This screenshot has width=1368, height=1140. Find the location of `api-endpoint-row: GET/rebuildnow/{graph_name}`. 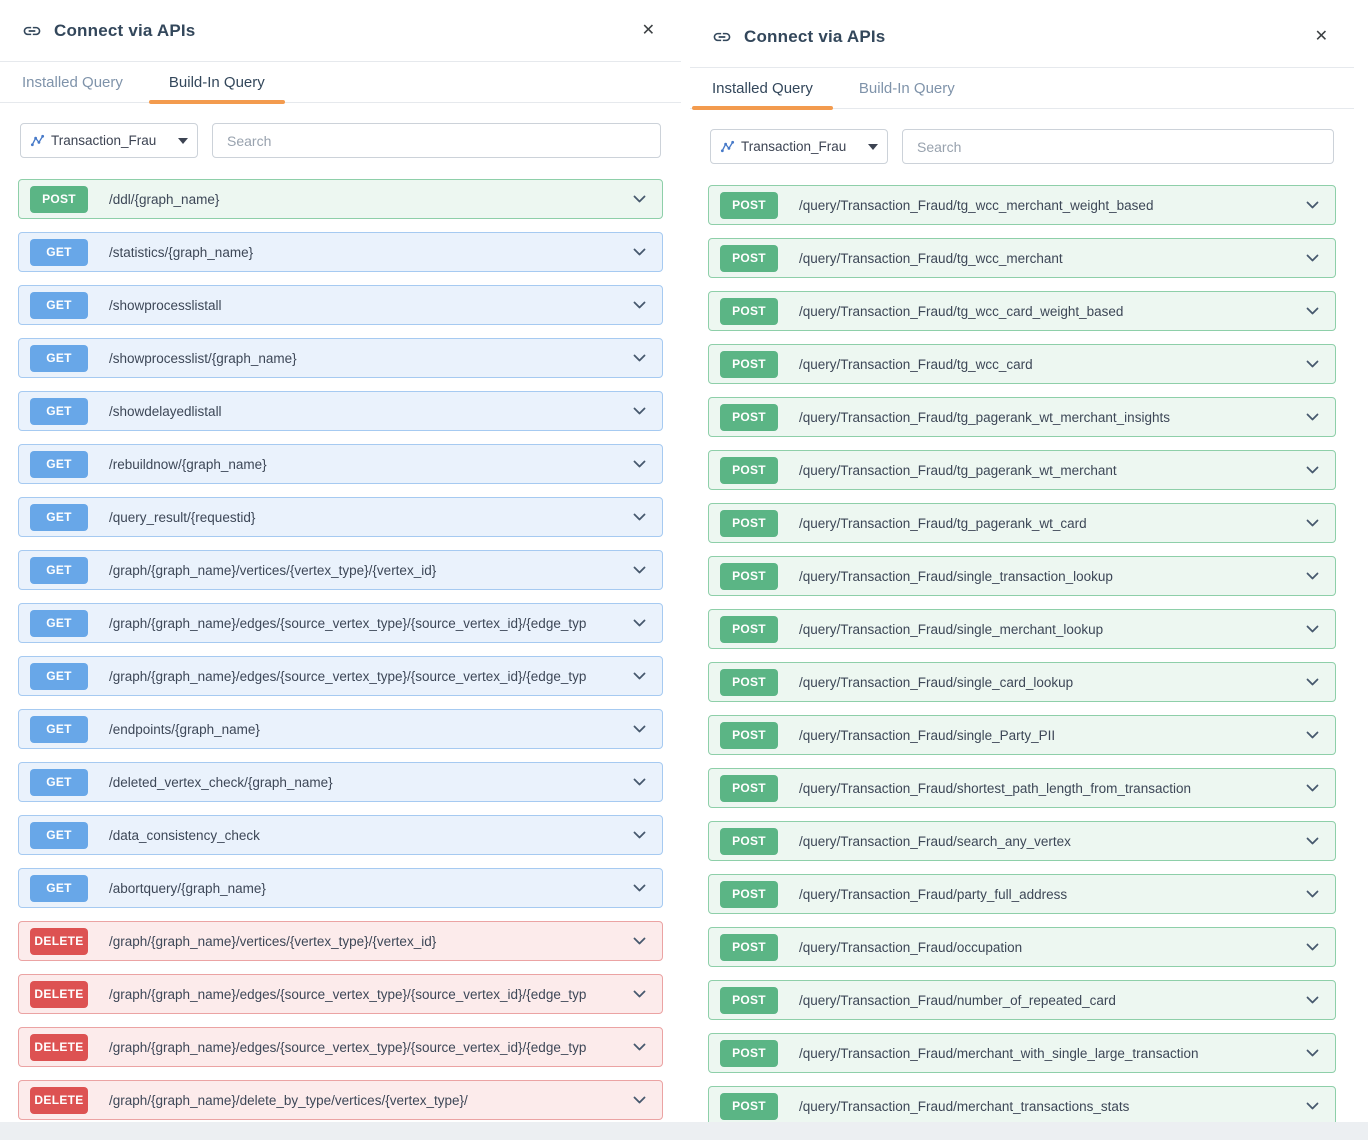

api-endpoint-row: GET/rebuildnow/{graph_name} is located at coordinates (340, 464).